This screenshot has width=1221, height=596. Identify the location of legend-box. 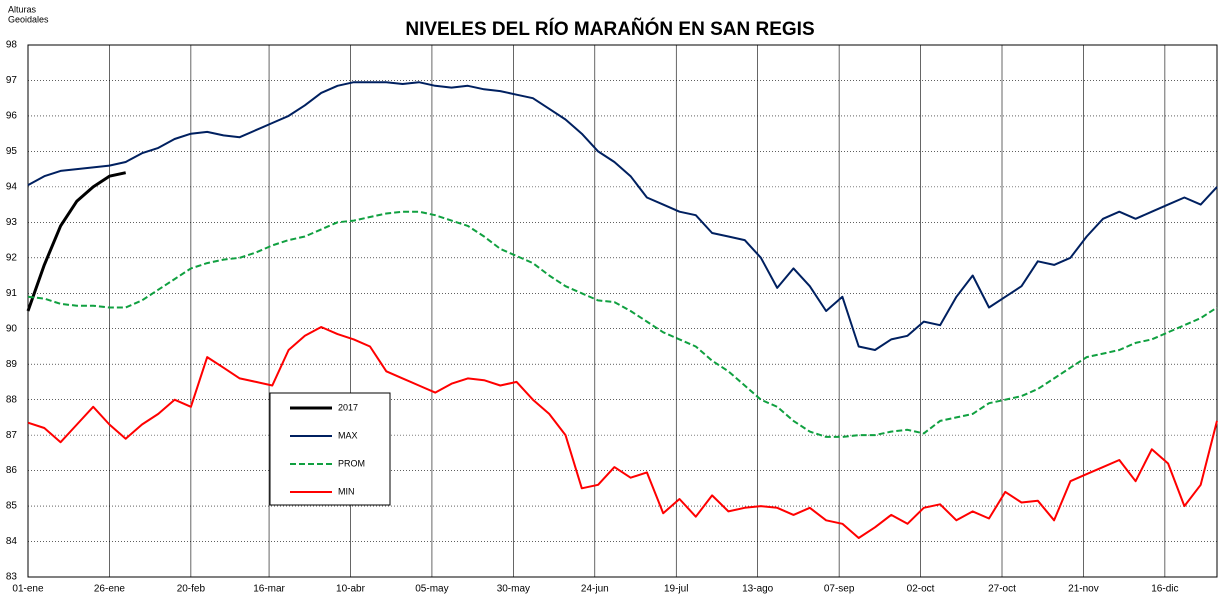
(330, 449).